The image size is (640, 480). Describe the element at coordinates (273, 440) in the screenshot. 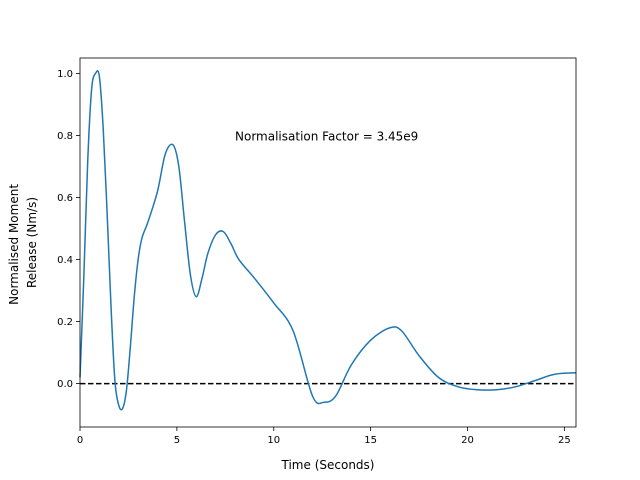

I see `x-tick-label-10: 10` at that location.